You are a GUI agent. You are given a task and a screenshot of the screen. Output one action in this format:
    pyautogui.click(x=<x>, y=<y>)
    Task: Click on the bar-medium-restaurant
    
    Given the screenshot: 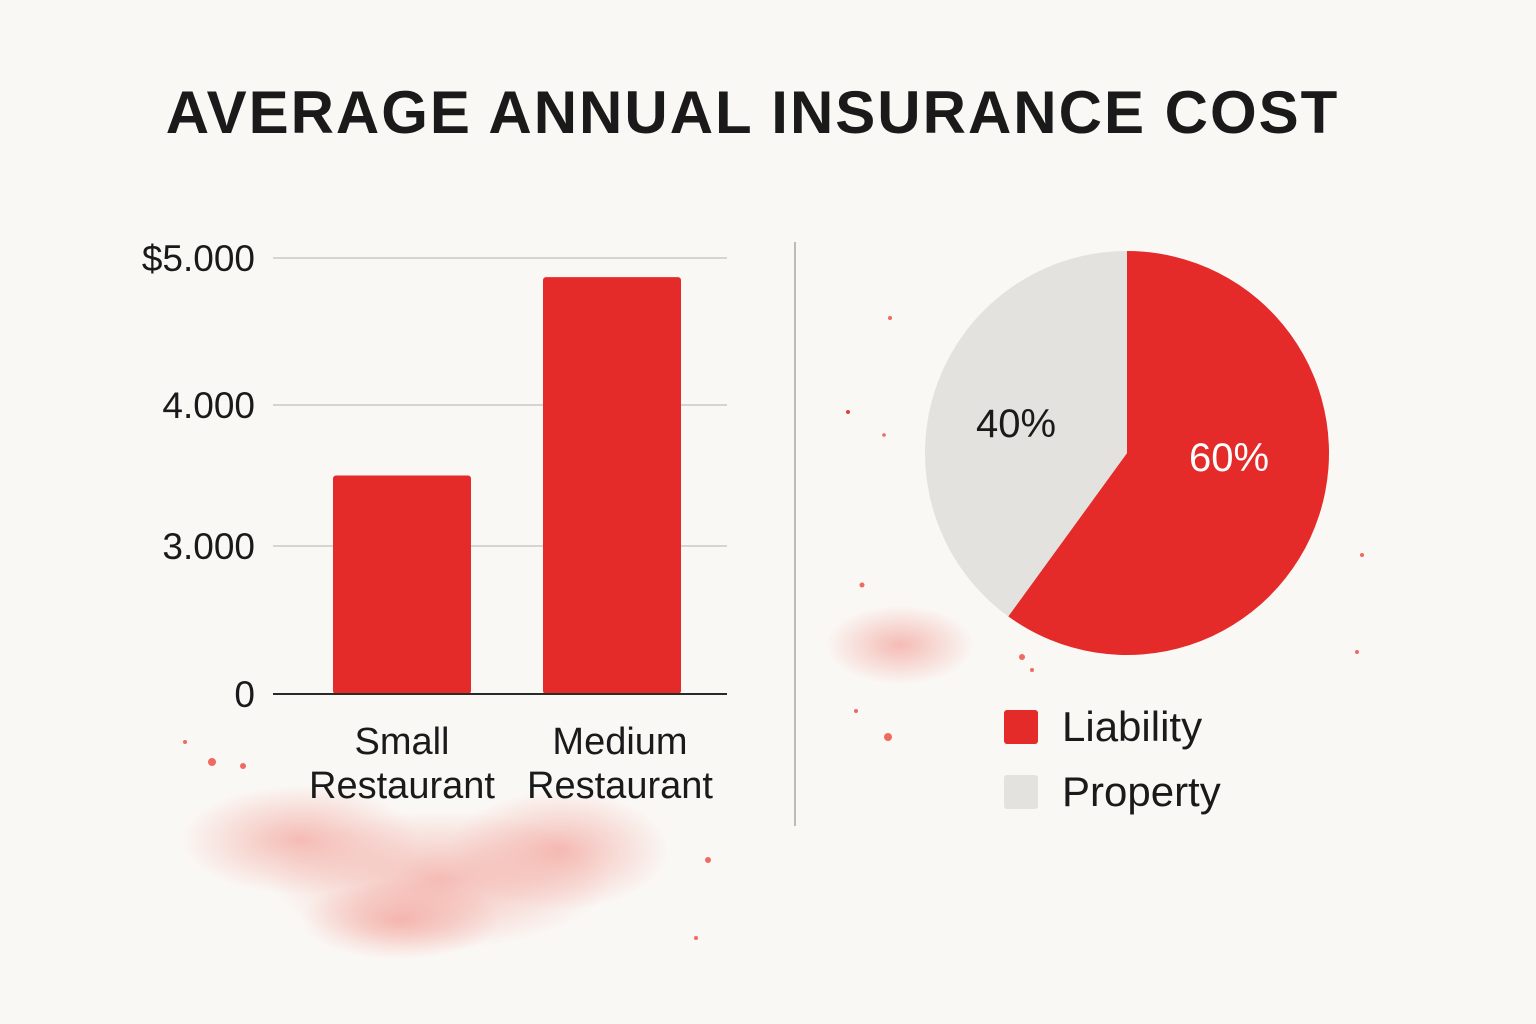 What is the action you would take?
    pyautogui.click(x=612, y=485)
    